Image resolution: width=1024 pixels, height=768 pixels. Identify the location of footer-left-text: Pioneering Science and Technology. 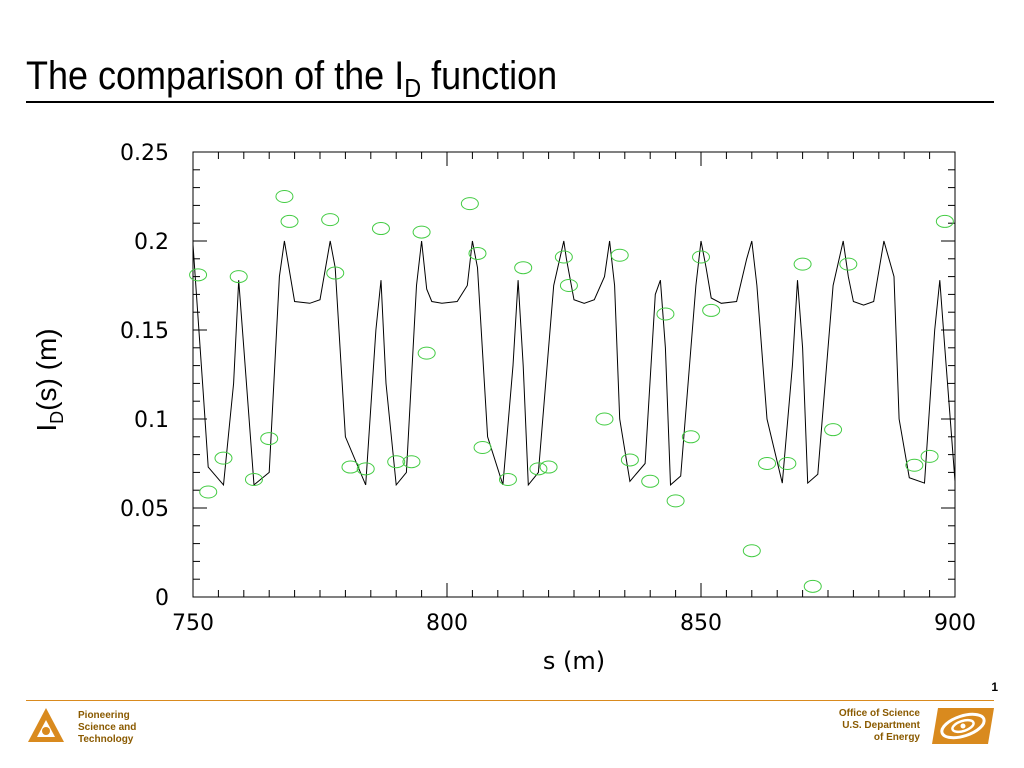
(107, 728).